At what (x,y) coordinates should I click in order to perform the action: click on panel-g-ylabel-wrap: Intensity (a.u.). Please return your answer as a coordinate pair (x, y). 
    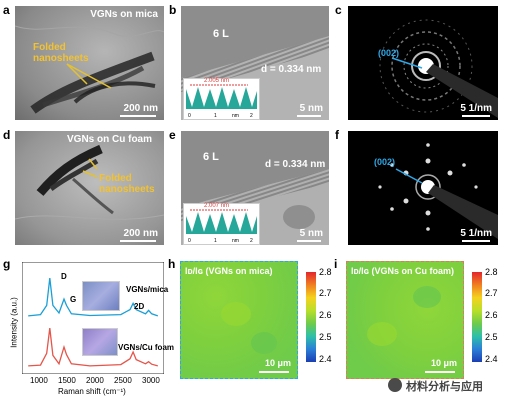
    Looking at the image, I should click on (11, 324).